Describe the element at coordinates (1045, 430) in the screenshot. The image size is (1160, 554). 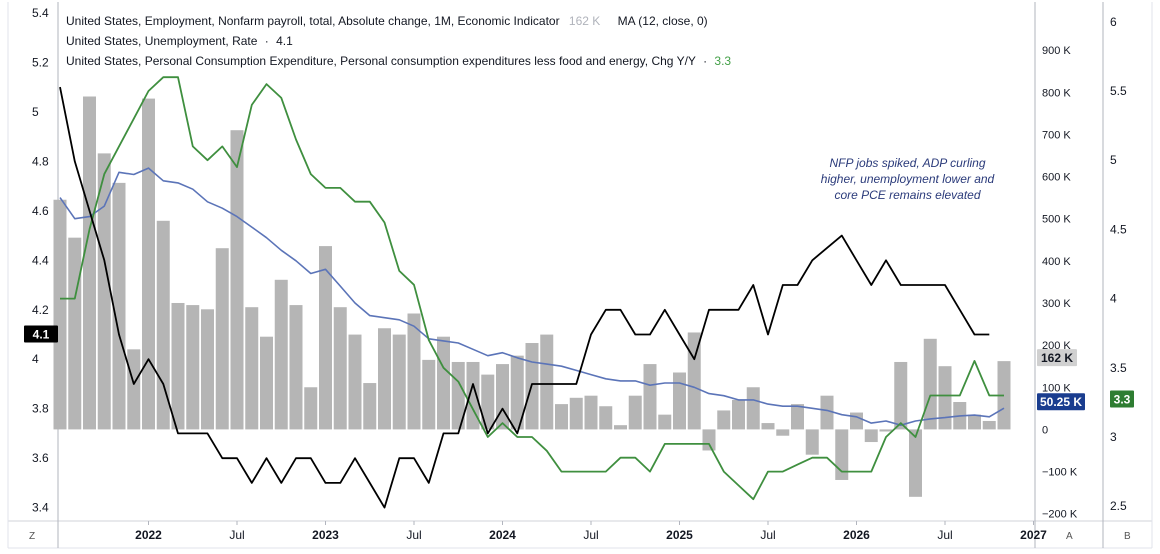
I see `mid-axis-tick-label: 0` at that location.